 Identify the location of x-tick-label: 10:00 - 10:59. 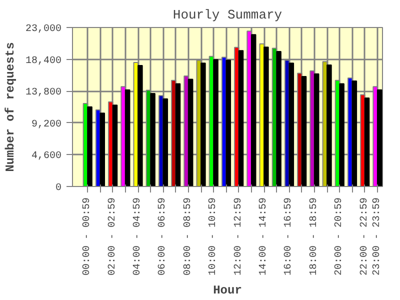
(214, 236).